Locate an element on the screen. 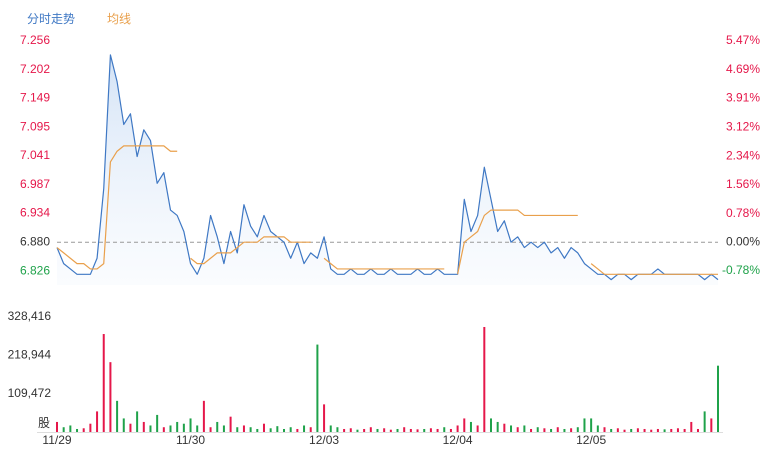 The width and height of the screenshot is (766, 456). y2-tick-label: -0.78% is located at coordinates (741, 270).